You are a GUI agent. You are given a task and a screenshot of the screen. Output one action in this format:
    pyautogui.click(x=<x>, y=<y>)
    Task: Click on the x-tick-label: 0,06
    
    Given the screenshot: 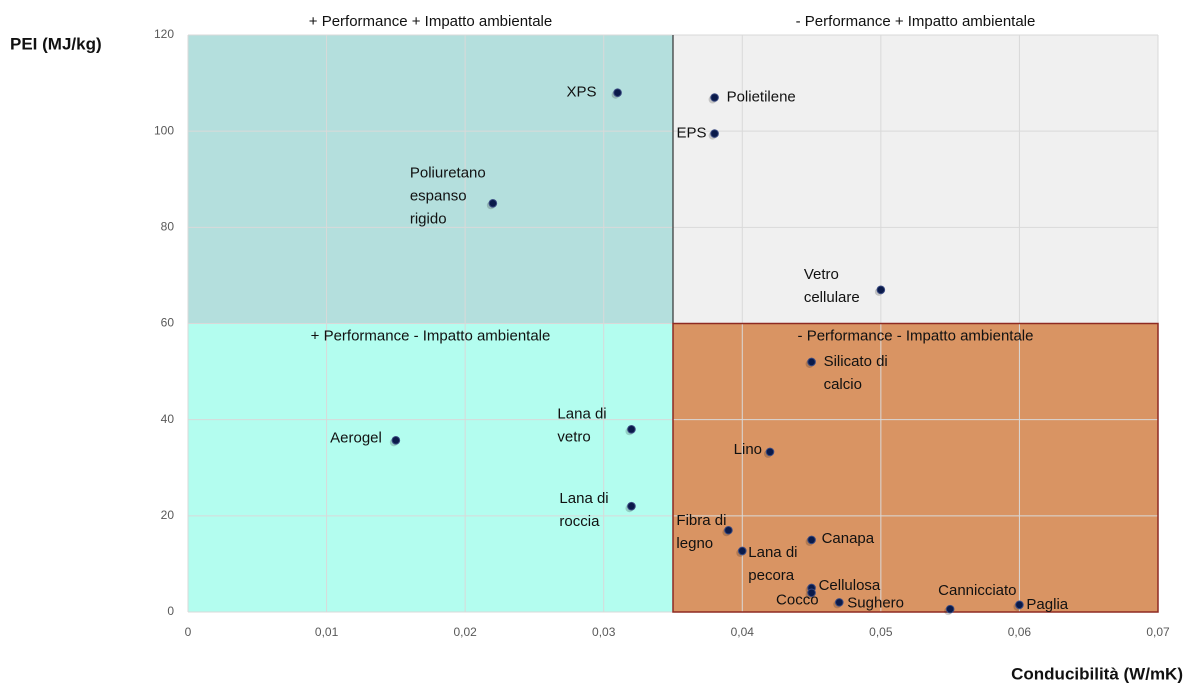 What is the action you would take?
    pyautogui.click(x=1020, y=632)
    